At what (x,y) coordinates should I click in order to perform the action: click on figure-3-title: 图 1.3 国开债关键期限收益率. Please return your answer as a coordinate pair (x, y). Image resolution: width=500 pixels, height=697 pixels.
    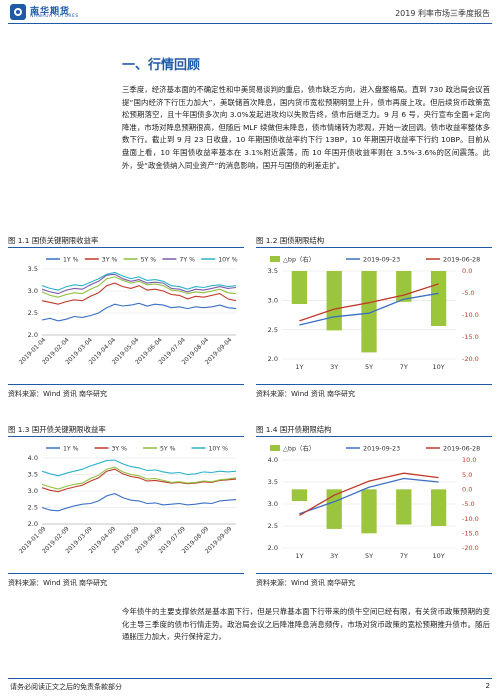
    Looking at the image, I should click on (57, 429).